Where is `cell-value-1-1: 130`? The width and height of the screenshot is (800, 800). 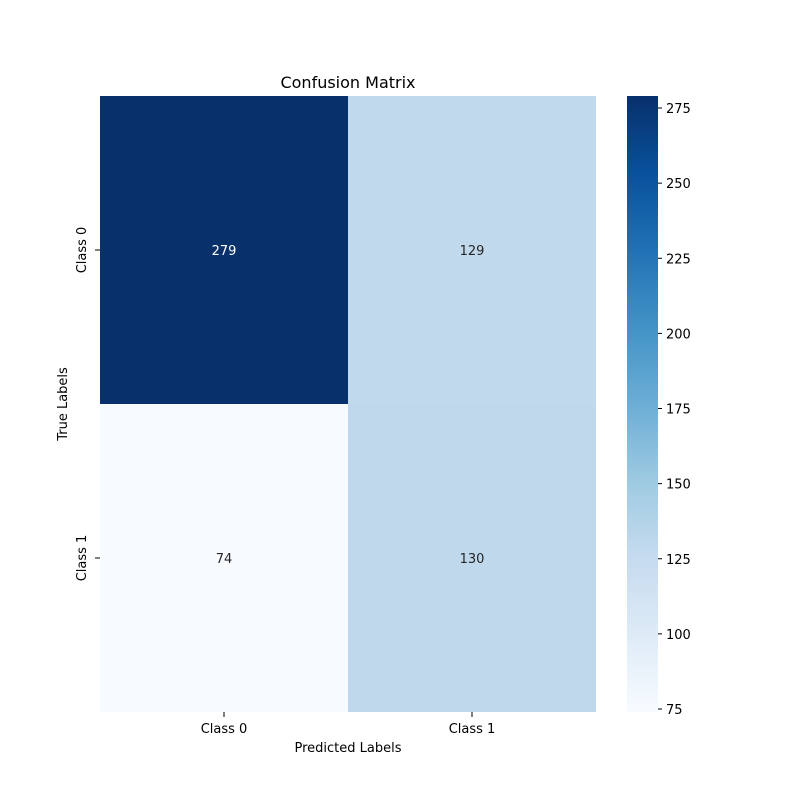
cell-value-1-1: 130 is located at coordinates (472, 559).